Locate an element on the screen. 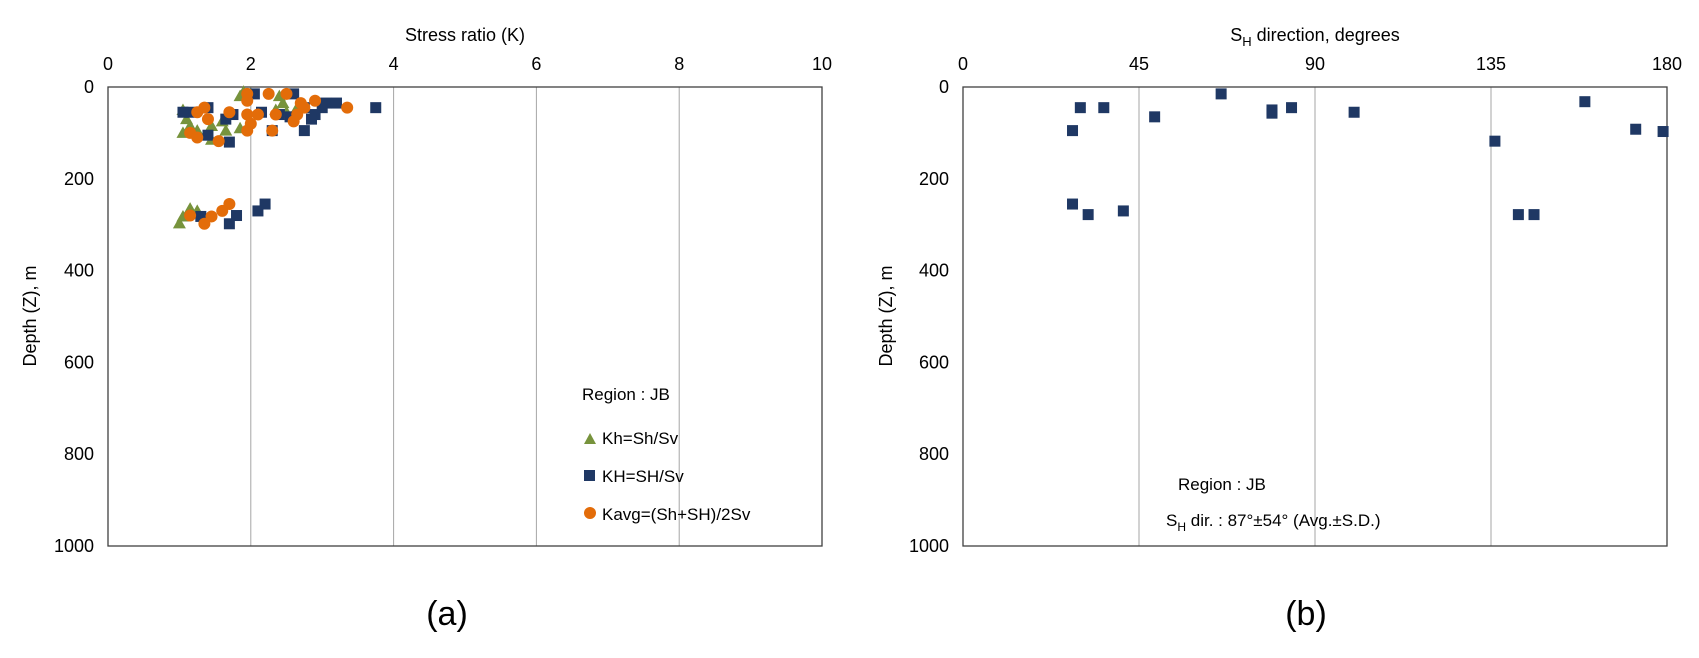 This screenshot has width=1699, height=658. y-tick-label: 1000 is located at coordinates (74, 546).